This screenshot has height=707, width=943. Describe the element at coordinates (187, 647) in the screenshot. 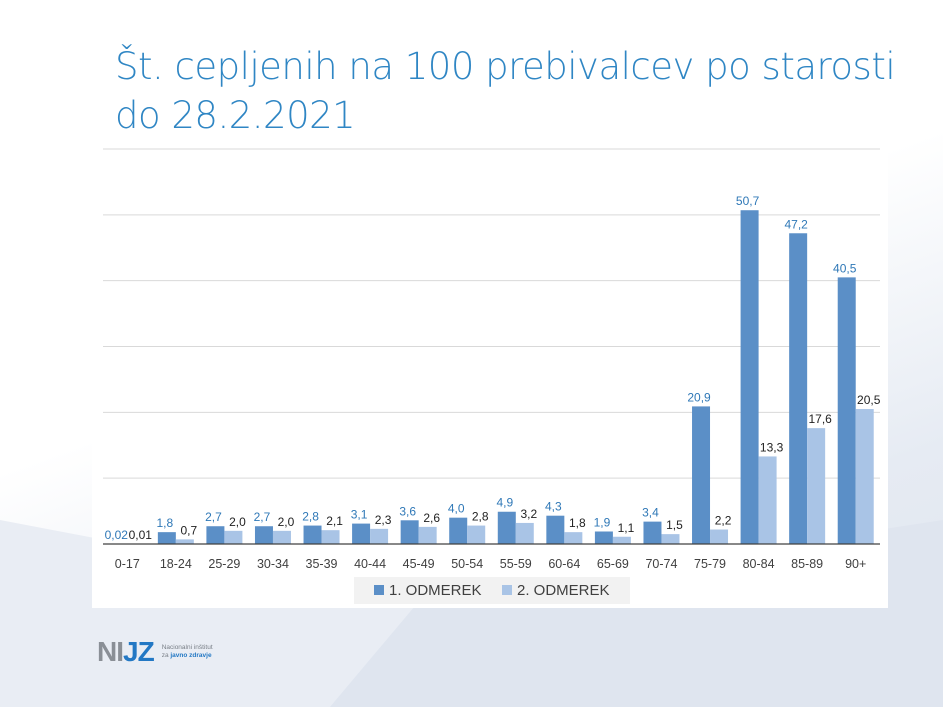

I see `logo-line1: Nacionalni inštitut` at that location.